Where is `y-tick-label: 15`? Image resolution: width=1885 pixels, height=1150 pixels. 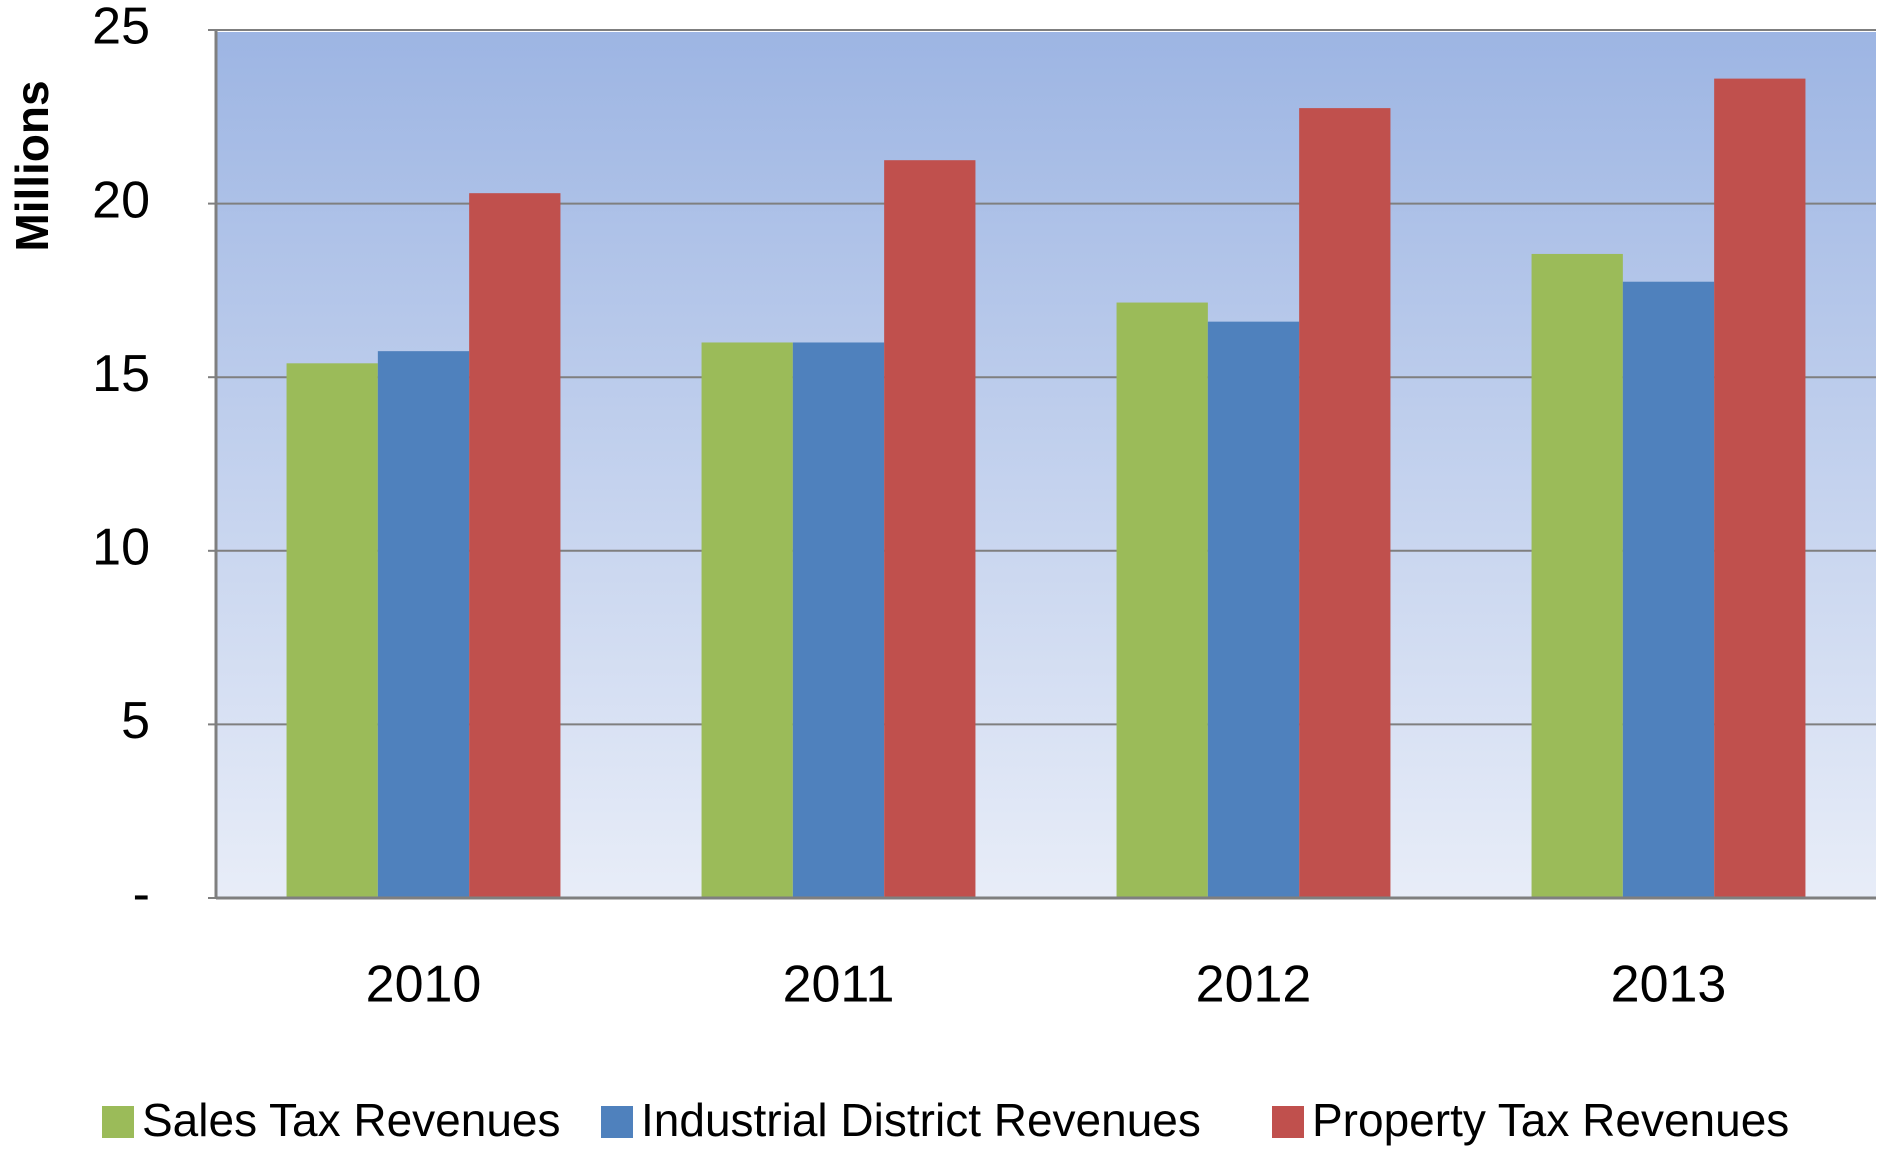 y-tick-label: 15 is located at coordinates (121, 374).